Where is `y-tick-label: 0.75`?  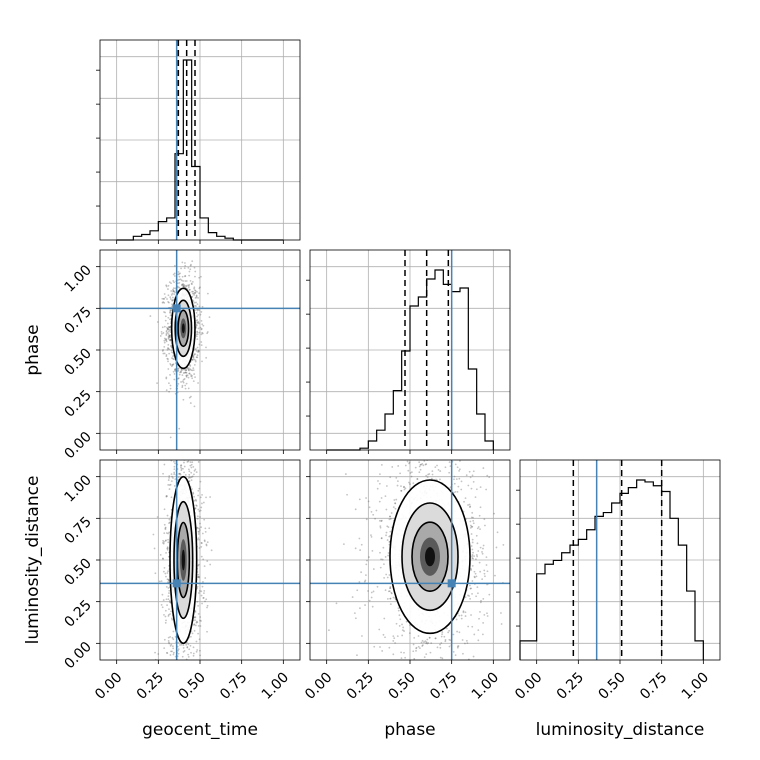
y-tick-label: 0.75 is located at coordinates (77, 530).